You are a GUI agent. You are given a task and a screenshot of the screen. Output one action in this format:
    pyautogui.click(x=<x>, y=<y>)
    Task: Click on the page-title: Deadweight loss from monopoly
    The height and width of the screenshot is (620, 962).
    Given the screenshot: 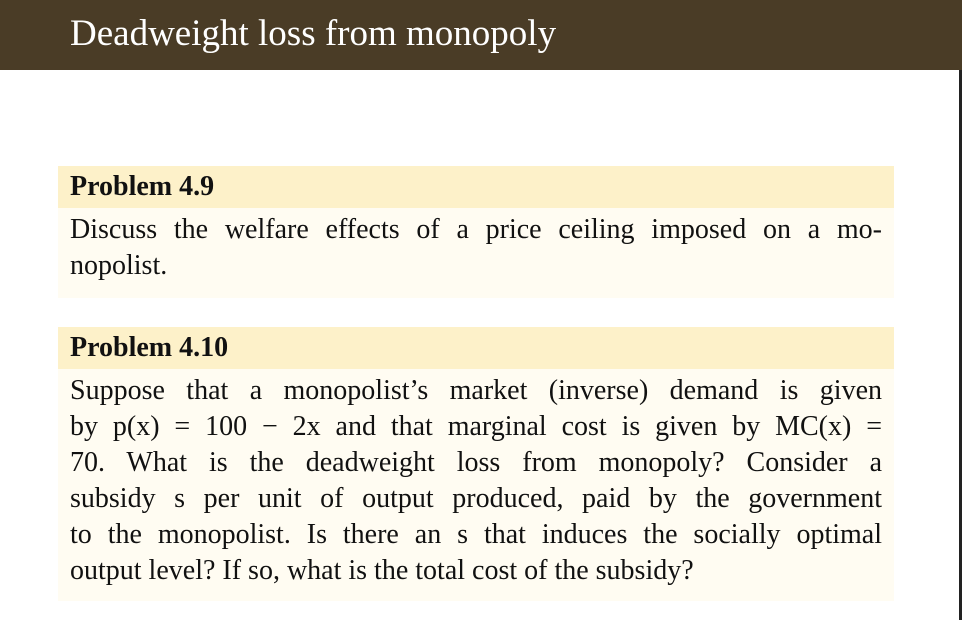 What is the action you would take?
    pyautogui.click(x=313, y=33)
    